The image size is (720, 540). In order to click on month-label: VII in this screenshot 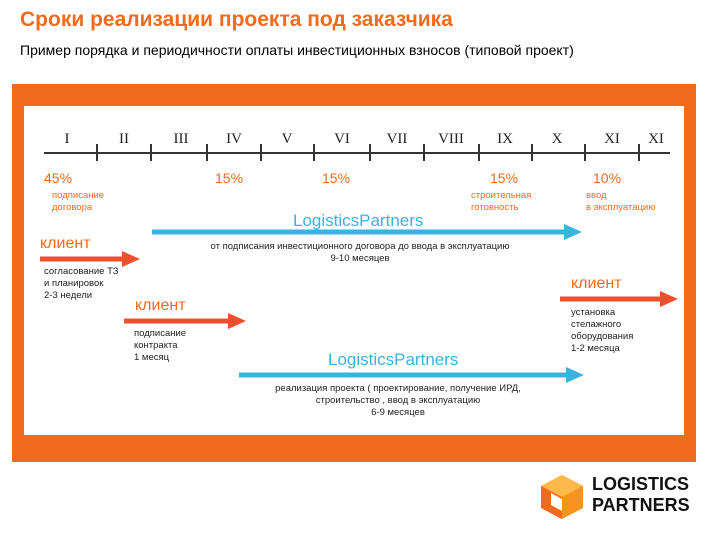, I will do `click(397, 139)`.